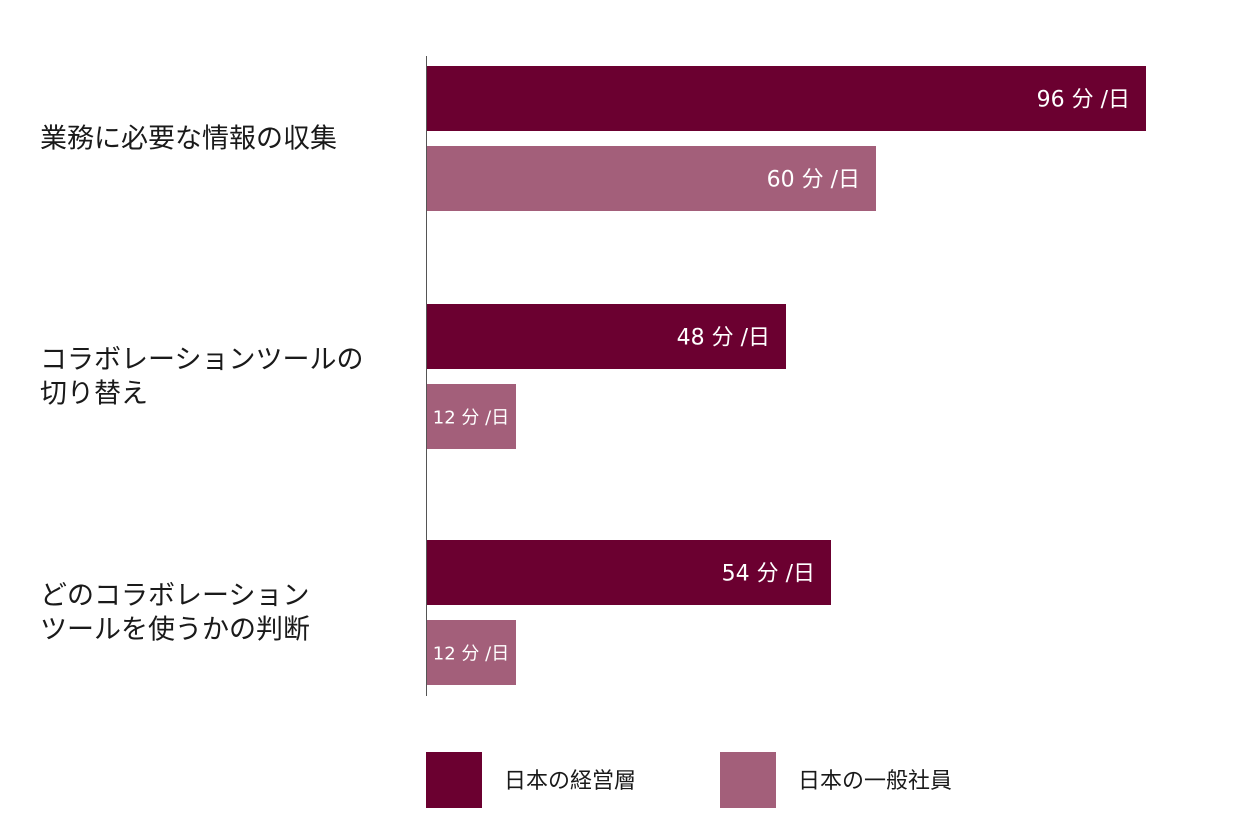  Describe the element at coordinates (175, 630) in the screenshot. I see `category-label-line: ツールを使うかの判断` at that location.